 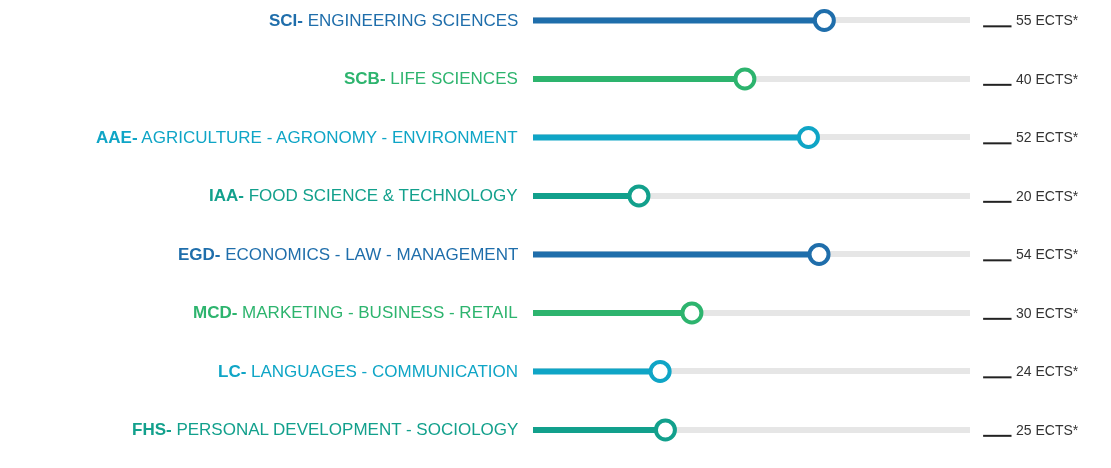 What do you see at coordinates (1047, 430) in the screenshot?
I see `data-label: 25 ECTS*` at bounding box center [1047, 430].